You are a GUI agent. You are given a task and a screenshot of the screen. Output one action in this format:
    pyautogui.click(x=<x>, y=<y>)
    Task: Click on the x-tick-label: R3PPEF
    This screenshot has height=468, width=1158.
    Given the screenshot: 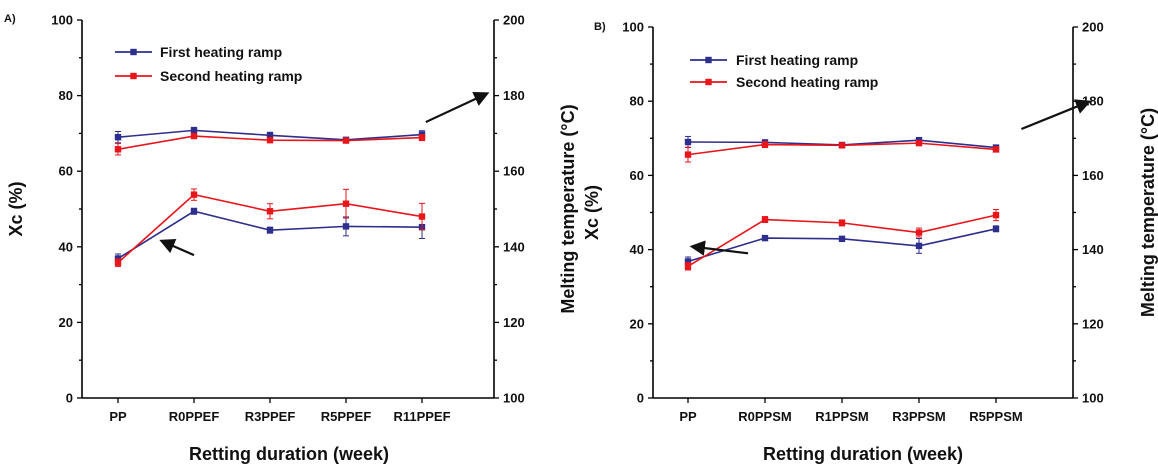 What is the action you would take?
    pyautogui.click(x=270, y=416)
    